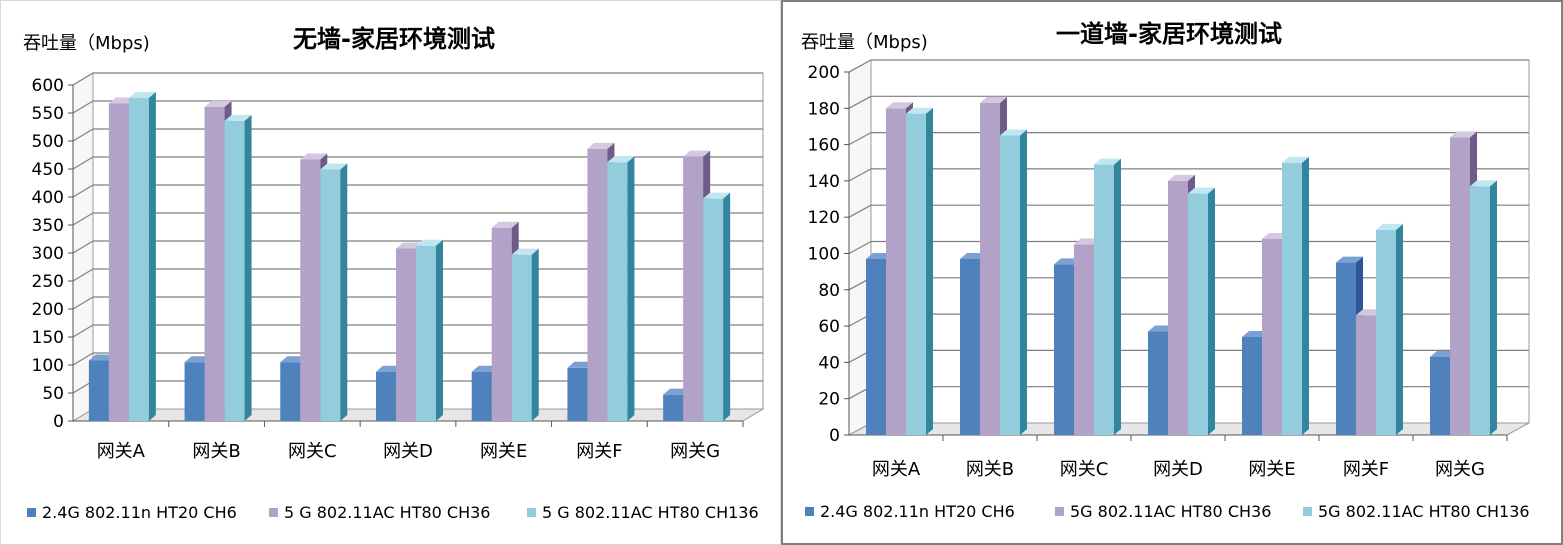 This screenshot has width=1563, height=545. Describe the element at coordinates (650, 512) in the screenshot. I see `legend-label: 5 G 802.11AC HT80 CH136` at that location.